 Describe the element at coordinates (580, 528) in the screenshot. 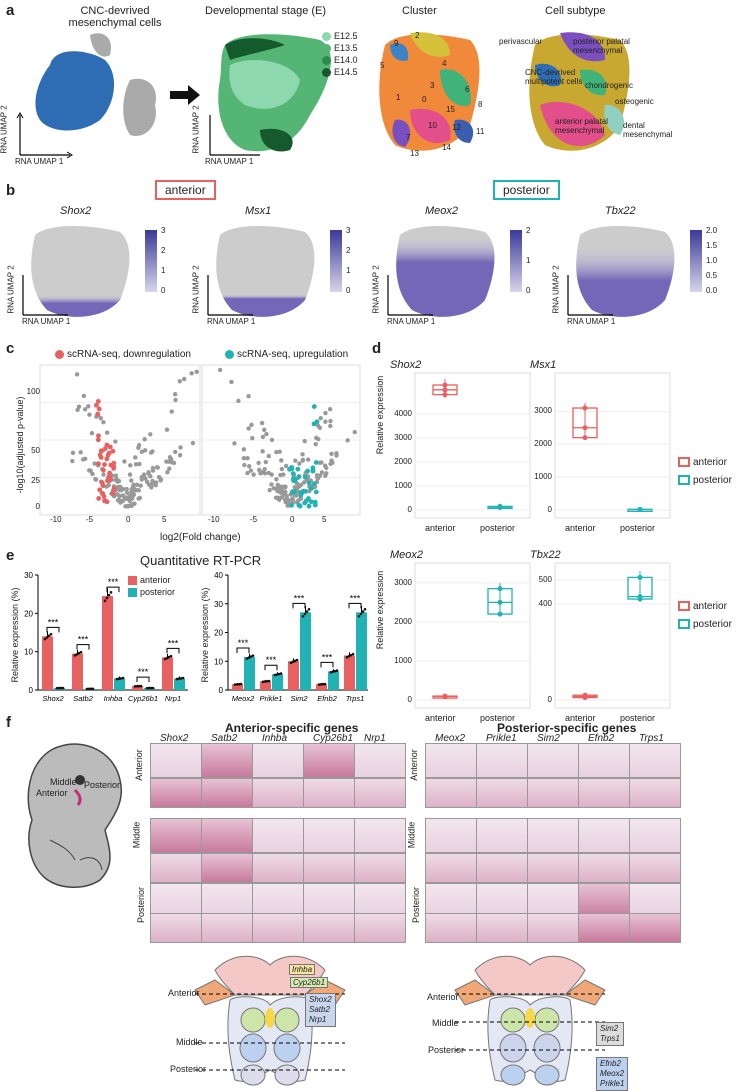

I see `boxplot-xtick: anterior` at that location.